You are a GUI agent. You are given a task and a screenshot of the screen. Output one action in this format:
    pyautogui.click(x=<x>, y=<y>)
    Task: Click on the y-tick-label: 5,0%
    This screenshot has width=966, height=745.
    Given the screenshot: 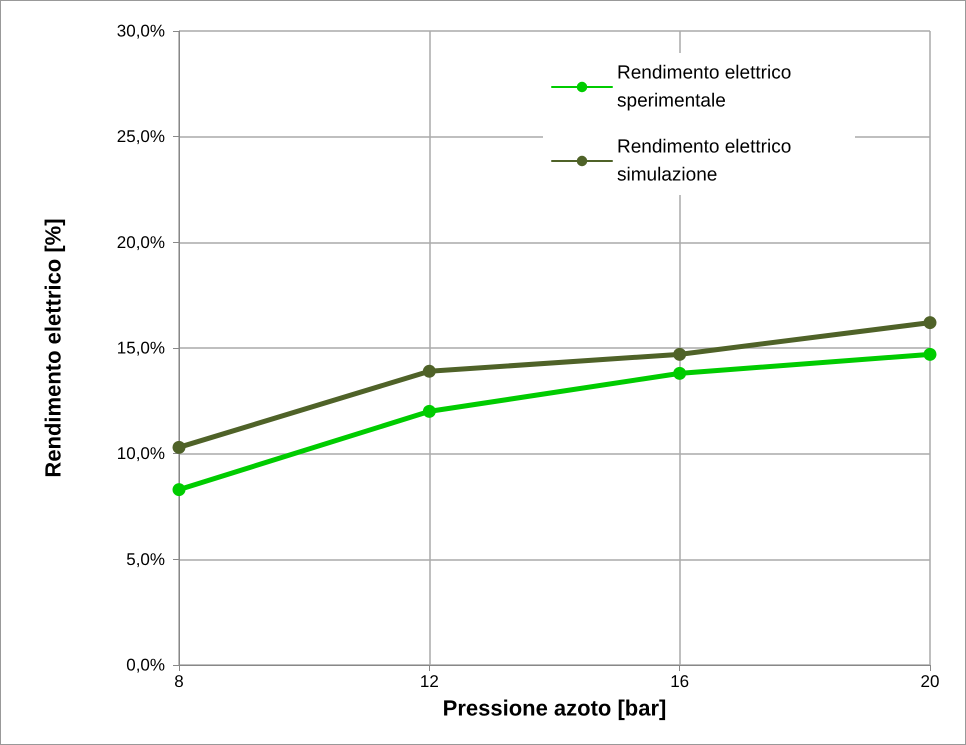 What is the action you would take?
    pyautogui.click(x=145, y=559)
    